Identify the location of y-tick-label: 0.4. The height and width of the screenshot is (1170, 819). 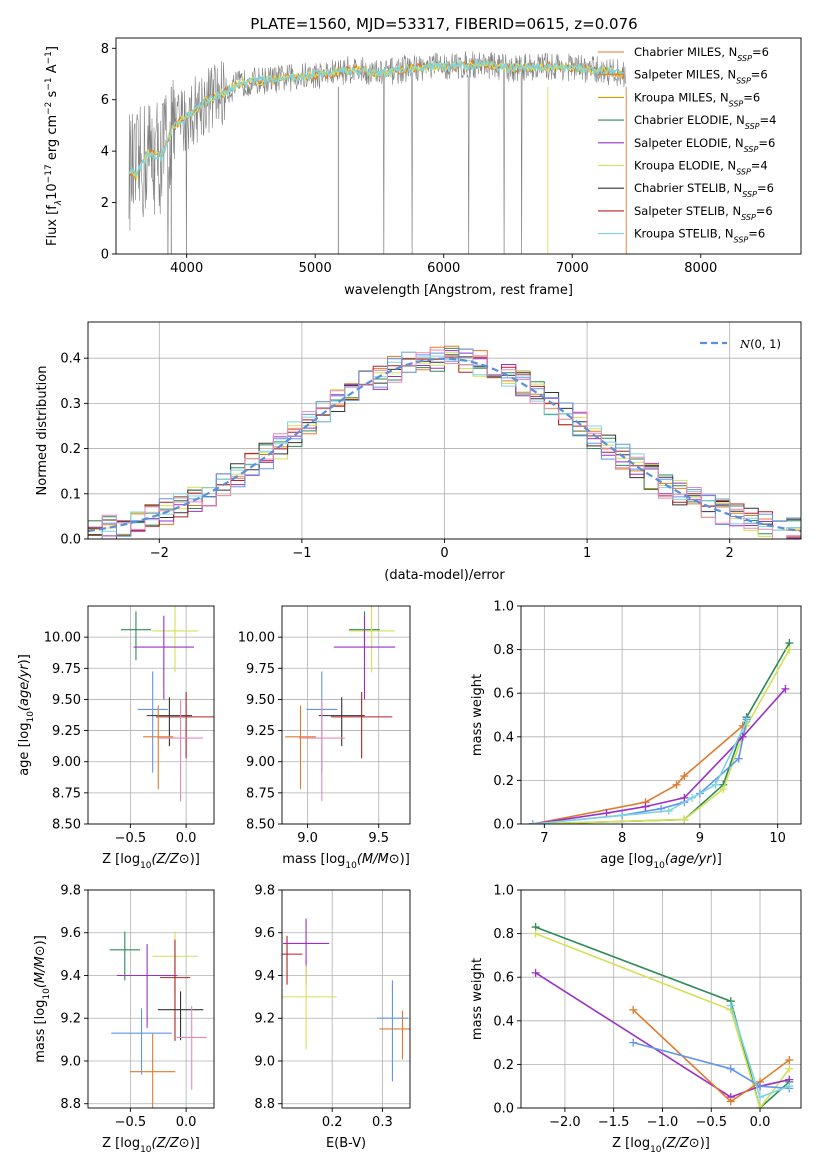
(503, 737).